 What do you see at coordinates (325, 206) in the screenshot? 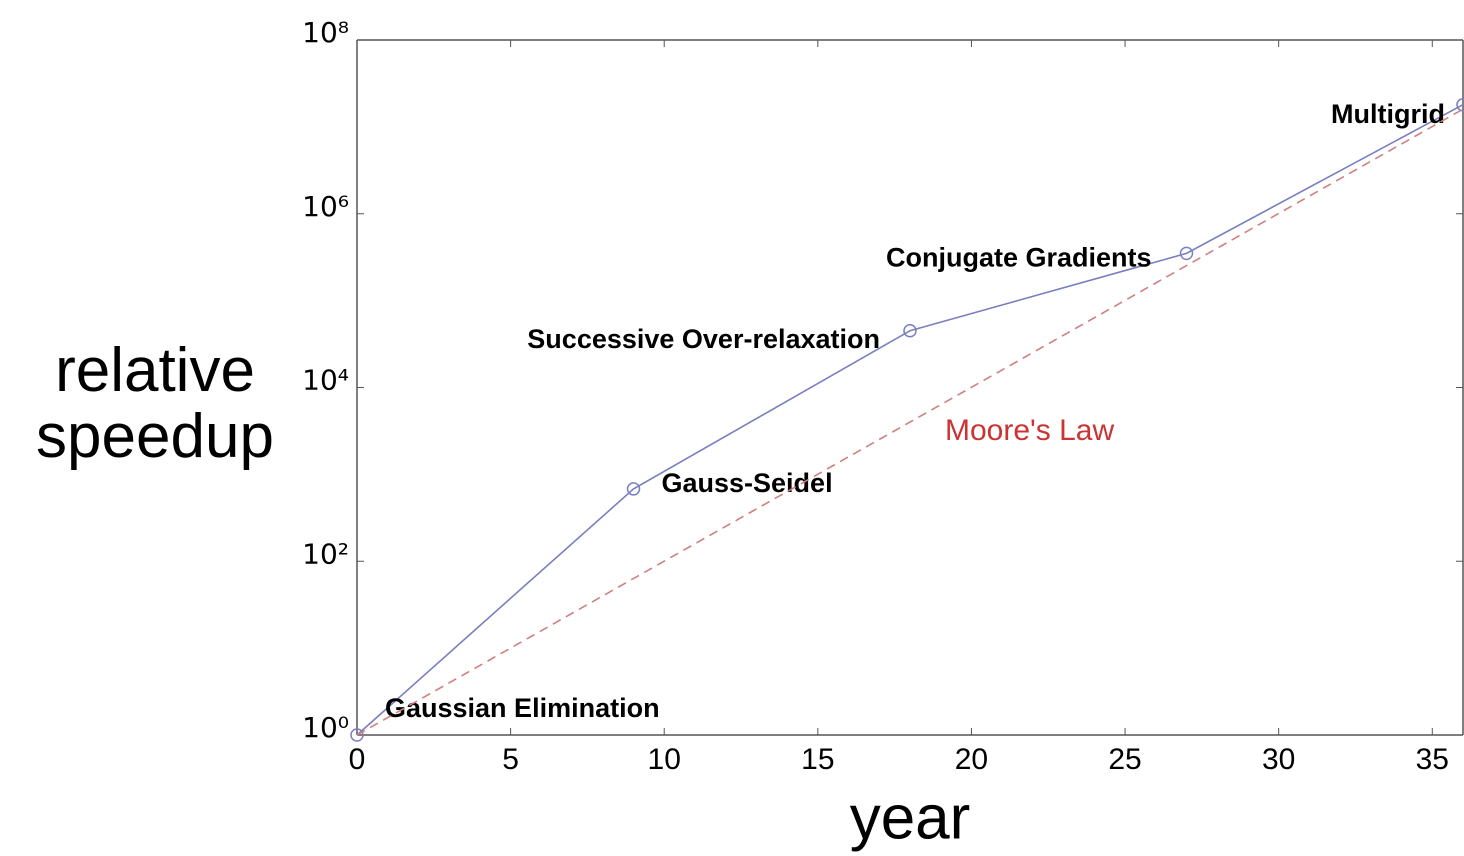
I see `y-tick-label: 10⁶` at bounding box center [325, 206].